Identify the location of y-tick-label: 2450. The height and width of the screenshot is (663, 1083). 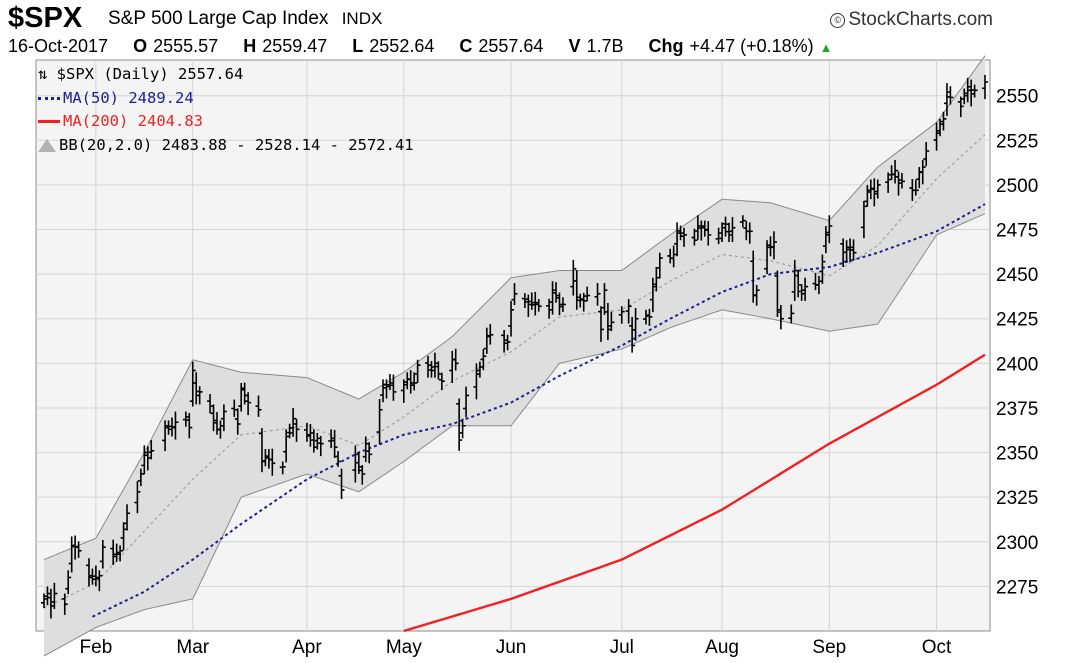
(1017, 275).